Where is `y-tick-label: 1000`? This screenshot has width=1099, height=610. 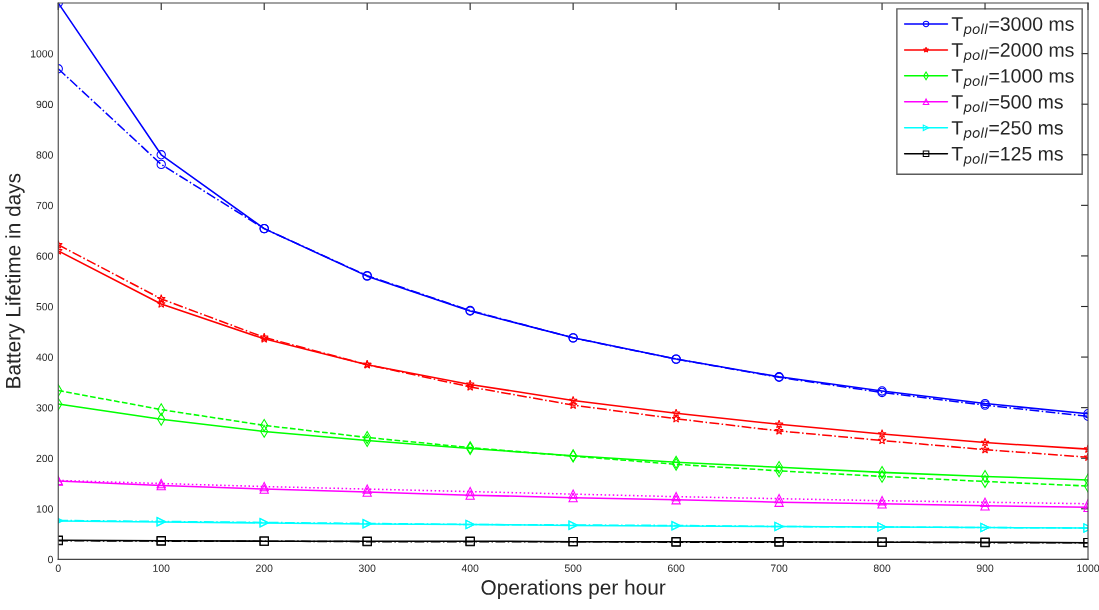
y-tick-label: 1000 is located at coordinates (42, 54).